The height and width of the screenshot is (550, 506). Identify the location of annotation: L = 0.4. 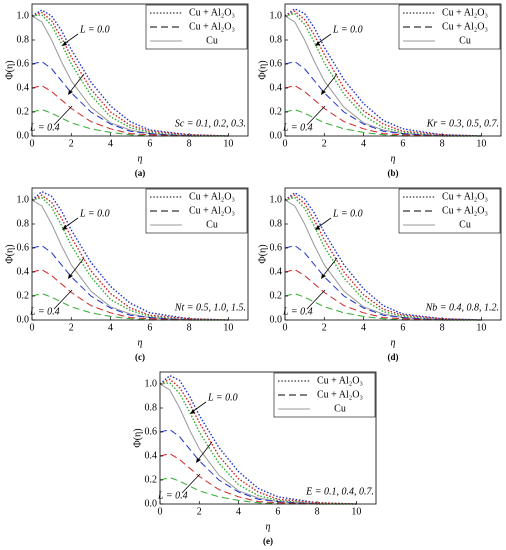
(297, 127).